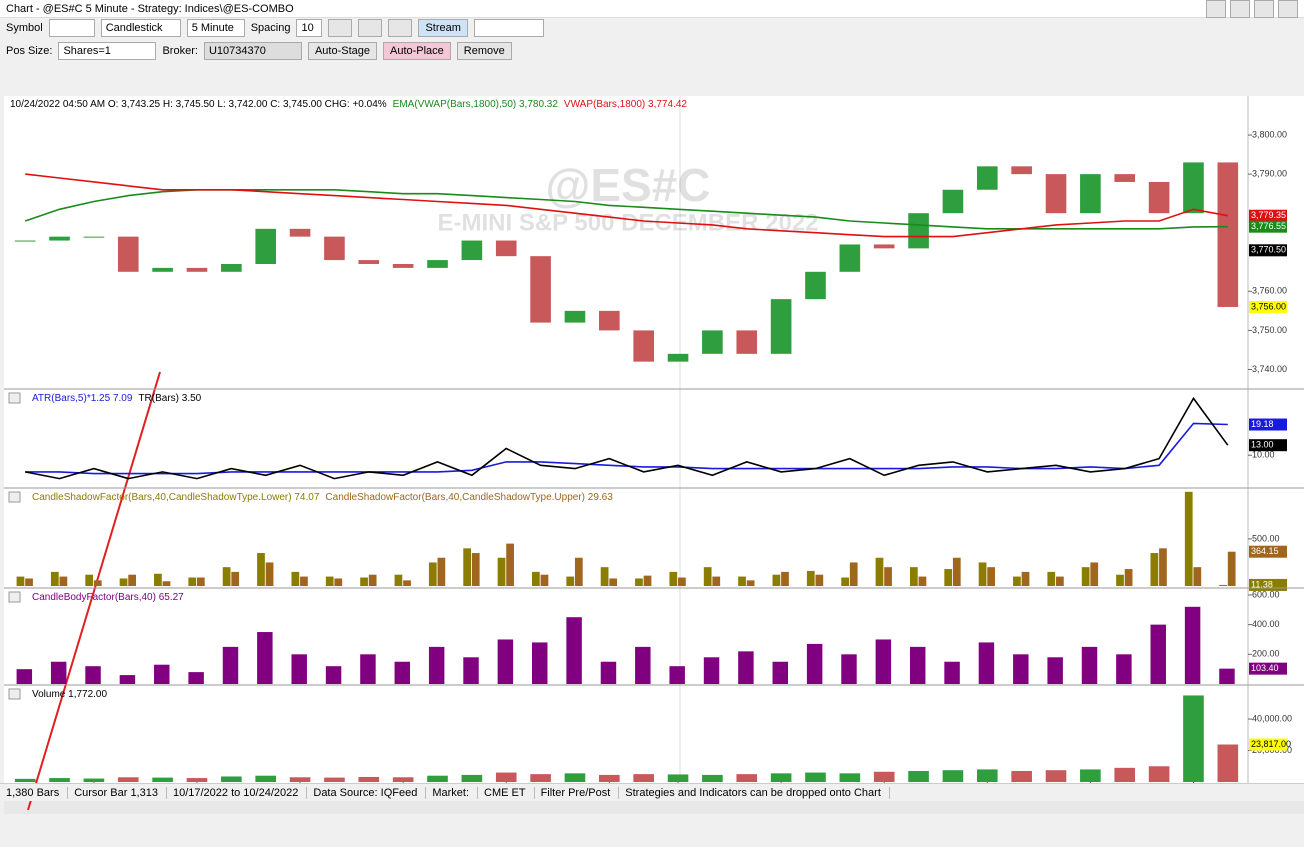  What do you see at coordinates (654, 807) in the screenshot?
I see `scrollbar` at bounding box center [654, 807].